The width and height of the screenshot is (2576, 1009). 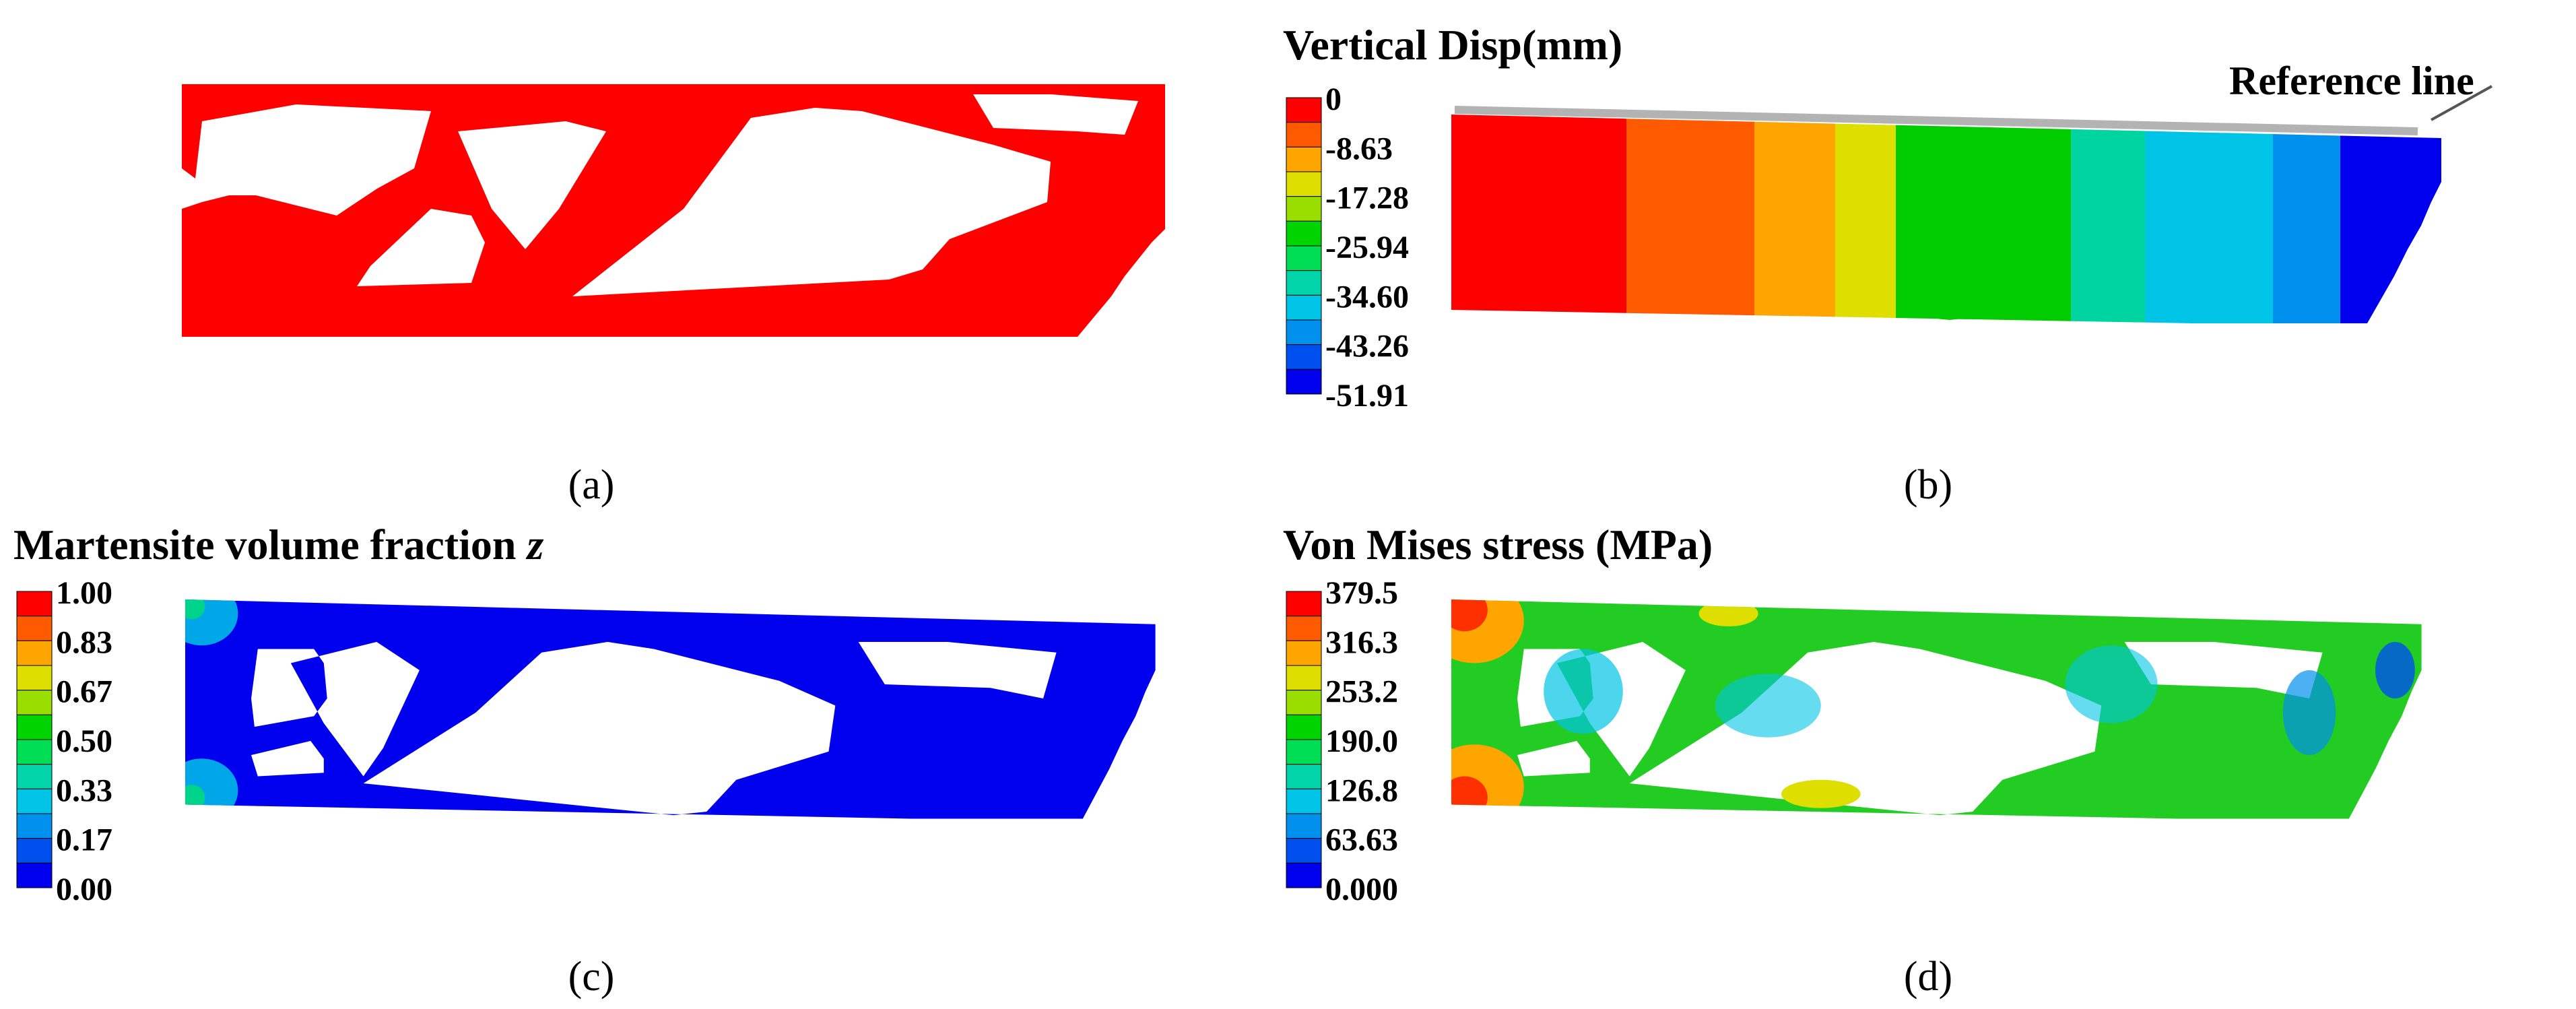 What do you see at coordinates (1367, 346) in the screenshot?
I see `legend-label: -43.26` at bounding box center [1367, 346].